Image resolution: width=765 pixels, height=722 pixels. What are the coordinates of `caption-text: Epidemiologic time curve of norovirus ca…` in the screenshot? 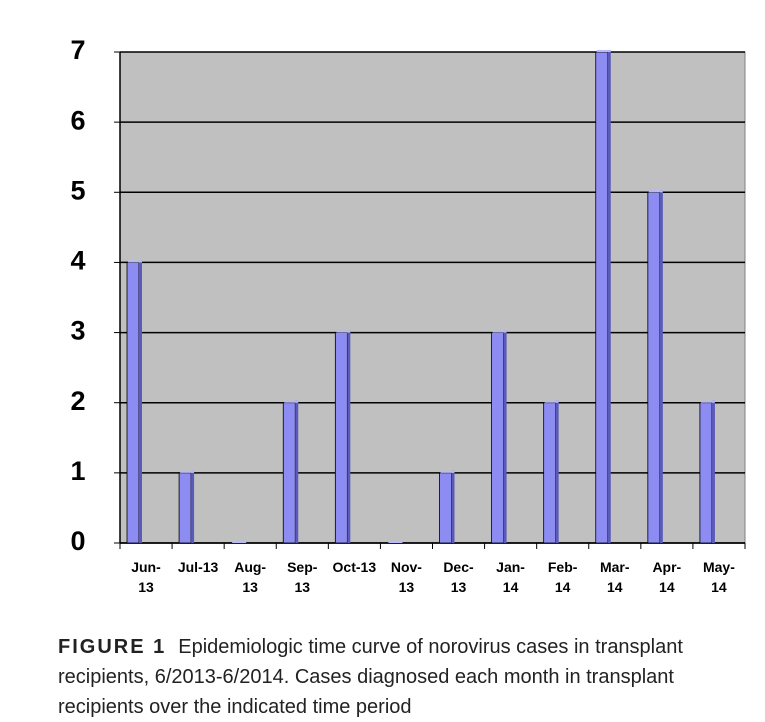 It's located at (370, 677).